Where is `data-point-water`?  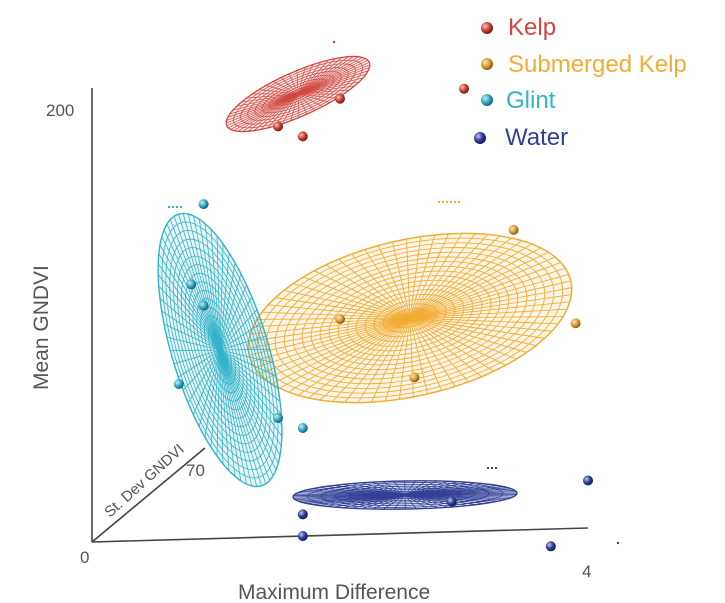 data-point-water is located at coordinates (451, 501).